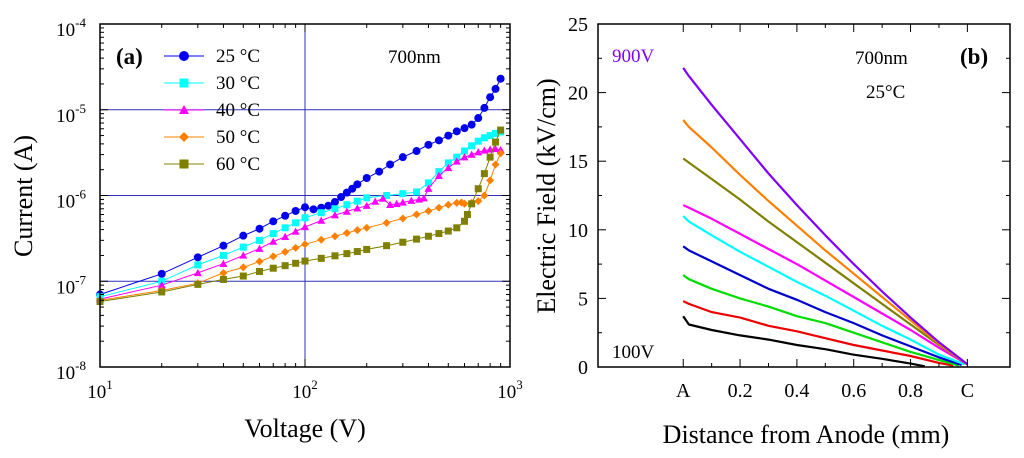  Describe the element at coordinates (881, 58) in the screenshot. I see `b-annotation-thickness: 700nm` at that location.